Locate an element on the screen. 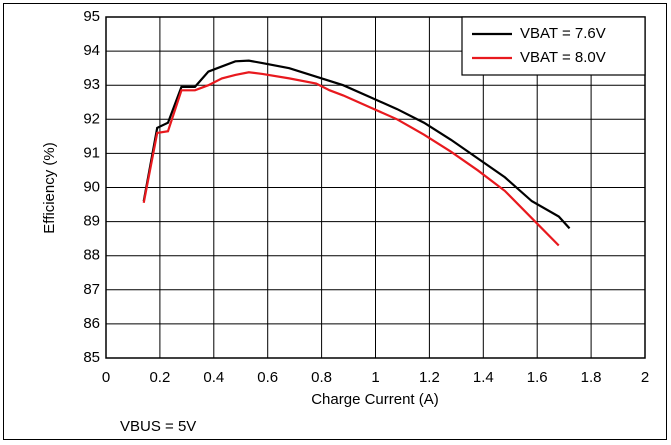  x-tick-label: 0.4 is located at coordinates (213, 377).